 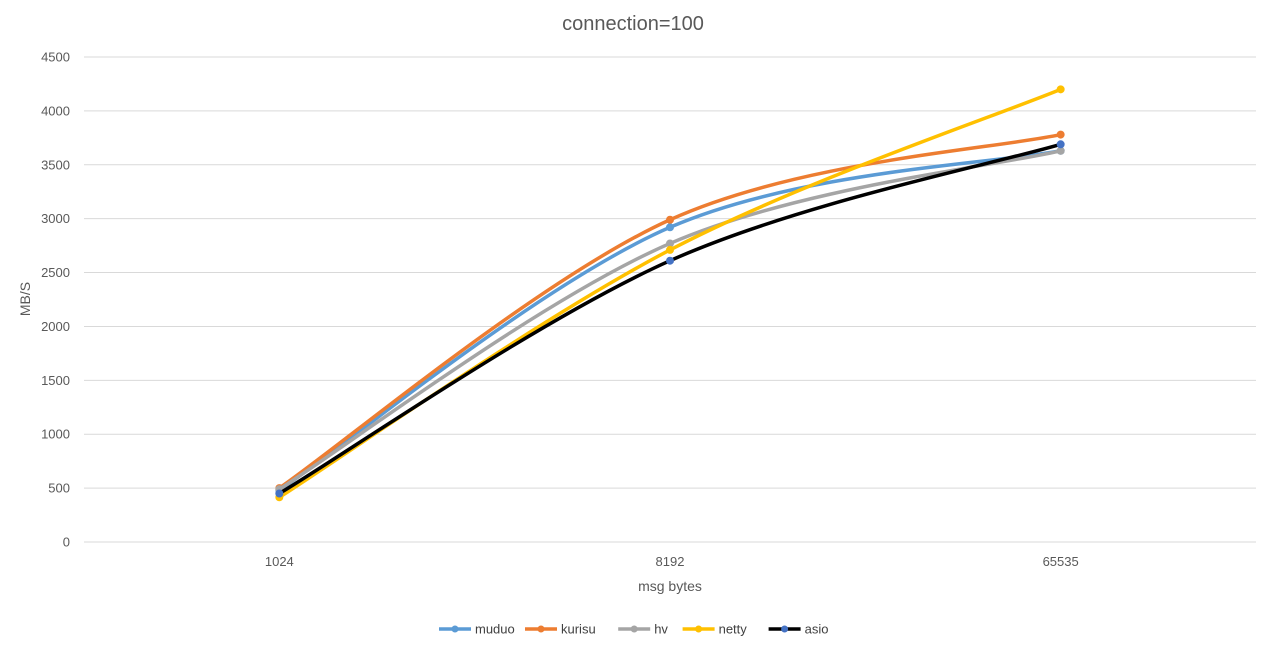 I want to click on y-axis-title: MB/S, so click(x=25, y=299).